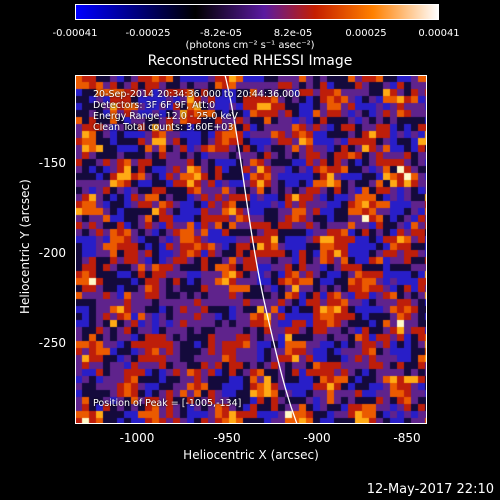 The image size is (500, 500). What do you see at coordinates (163, 127) in the screenshot?
I see `info-clean-counts: Clean Total counts: 3.60E+03` at bounding box center [163, 127].